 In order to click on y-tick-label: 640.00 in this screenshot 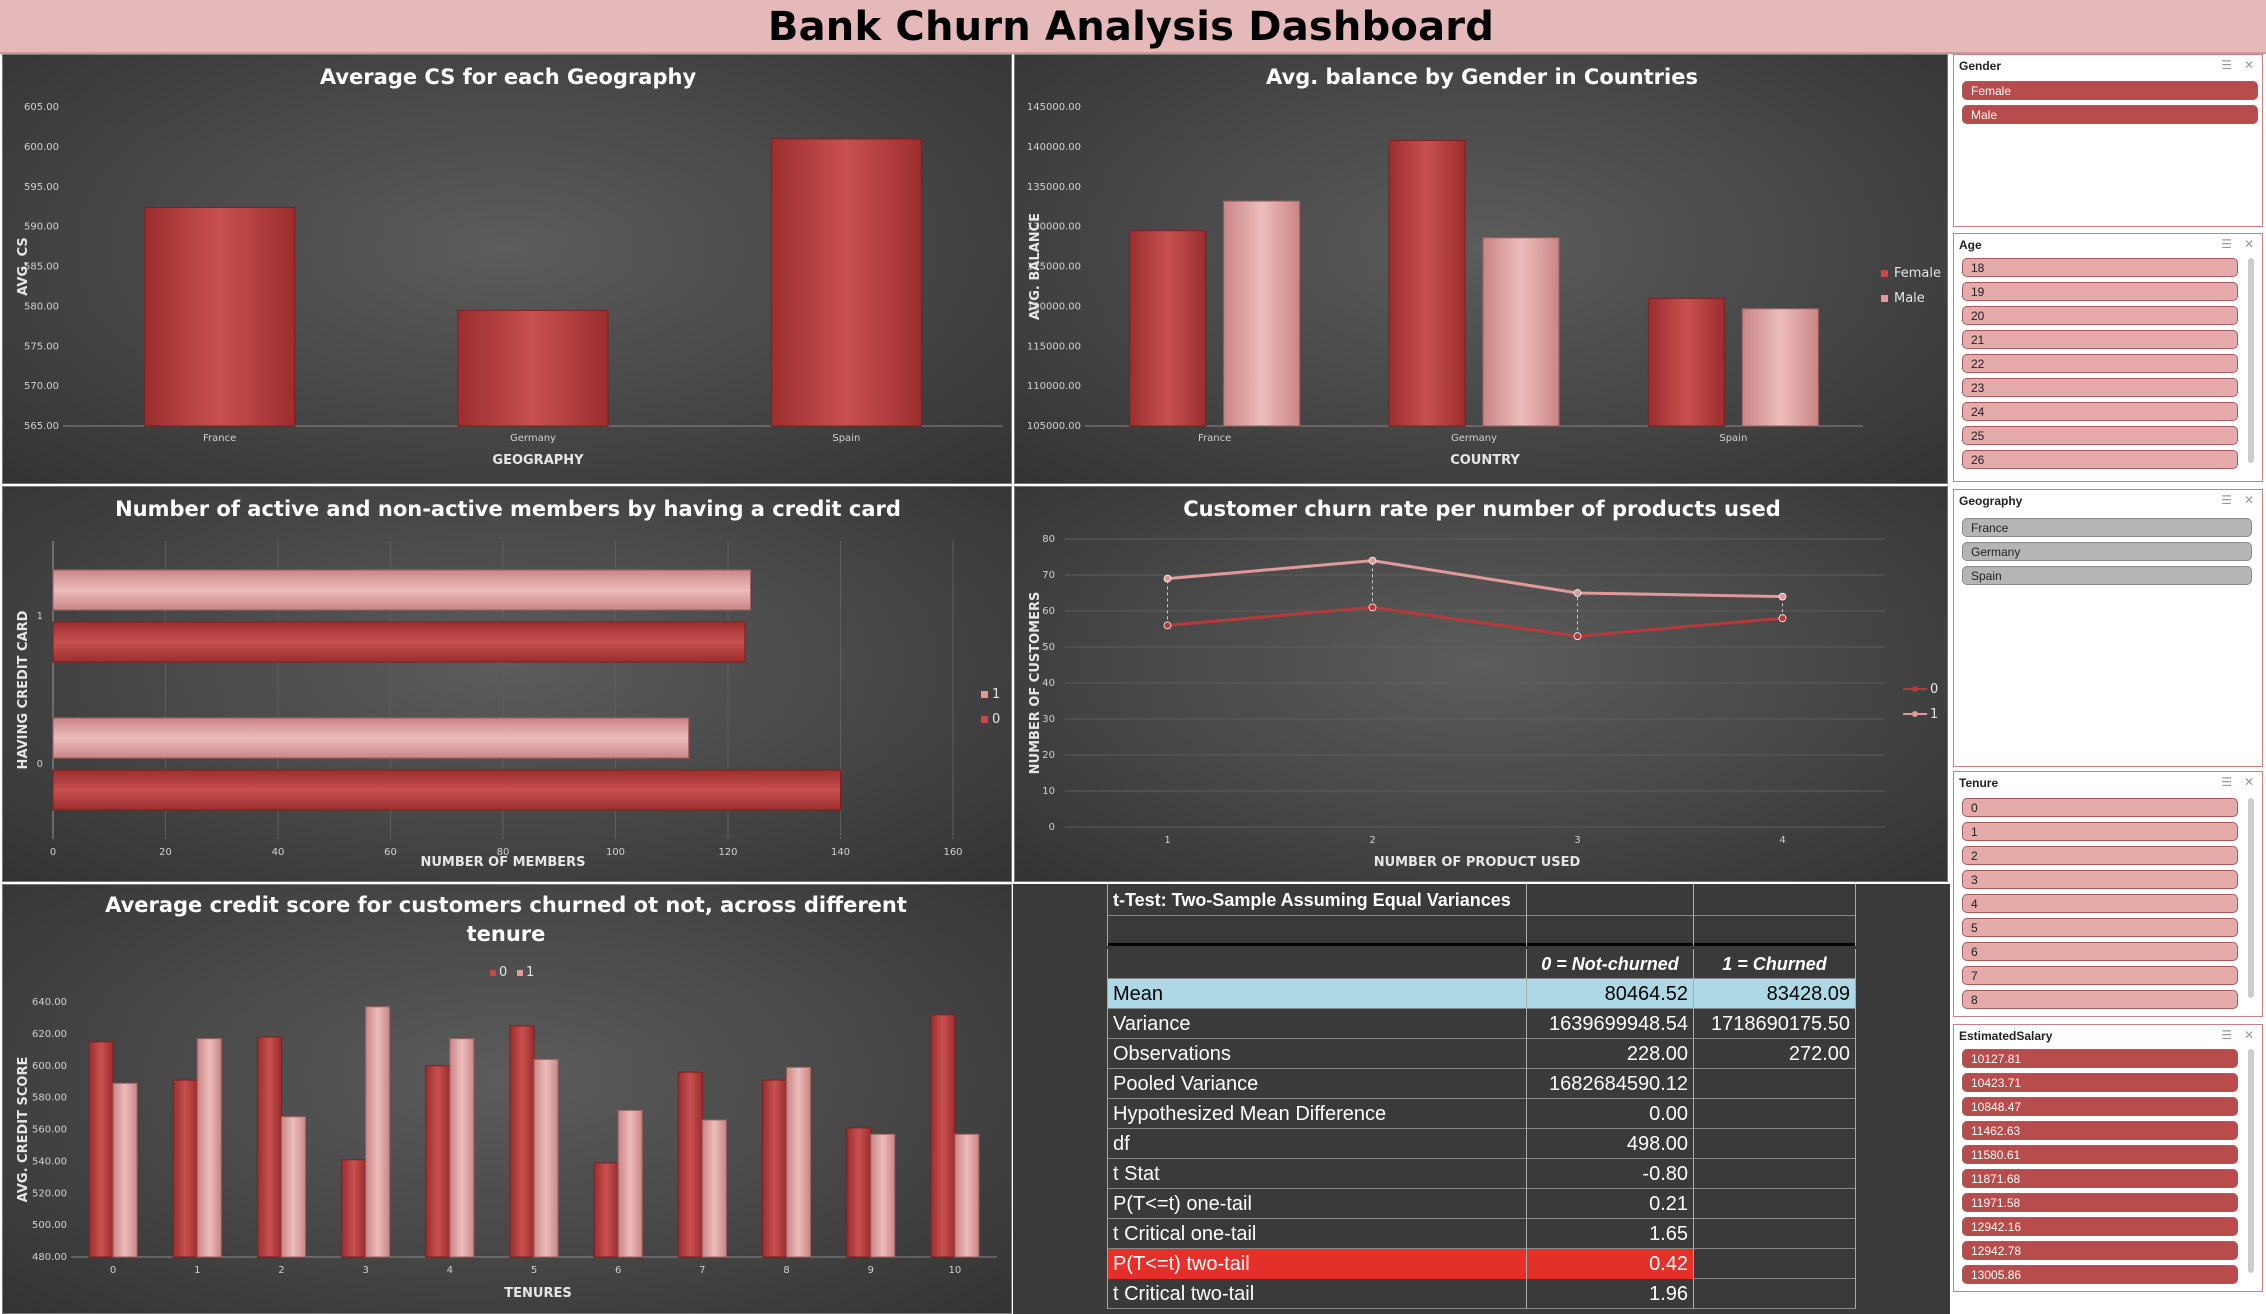, I will do `click(49, 1002)`.